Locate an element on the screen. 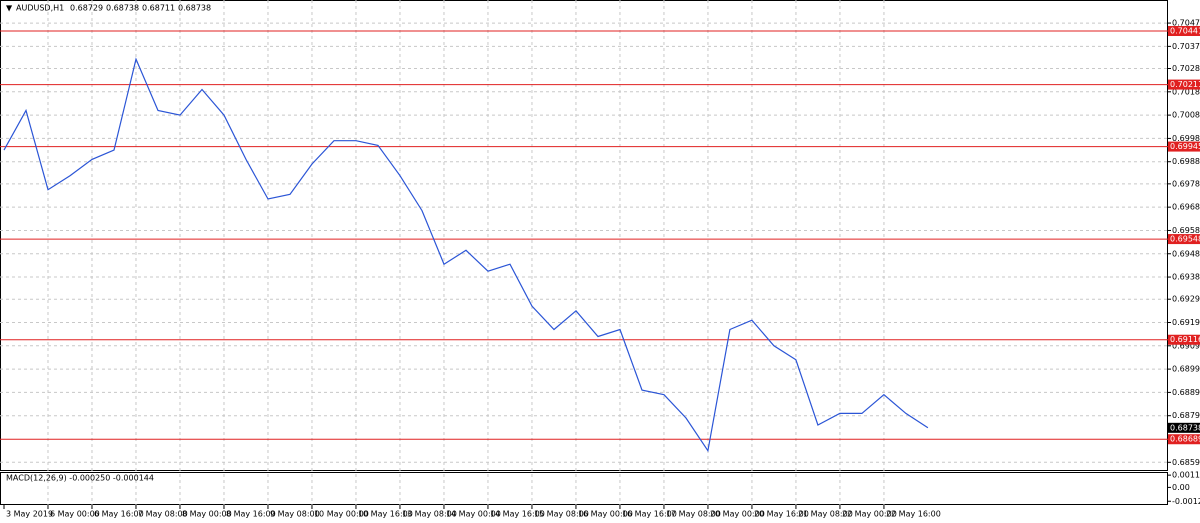  x-tick-label: 10 May 16:00 is located at coordinates (385, 514).